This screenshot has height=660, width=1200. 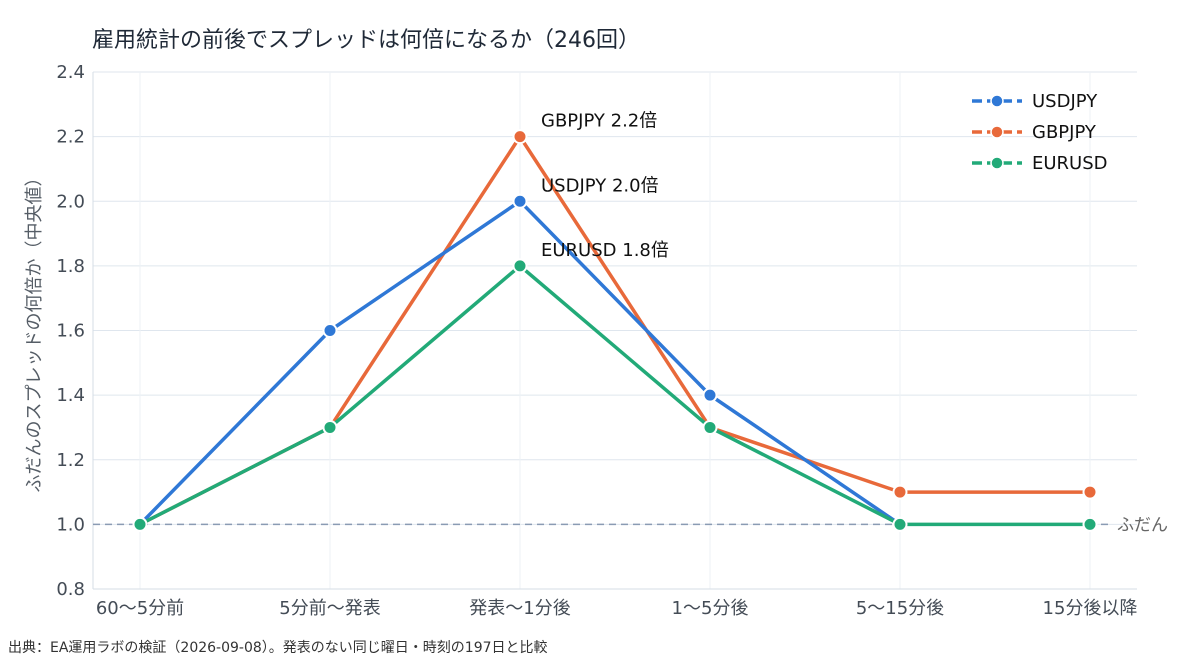 What do you see at coordinates (329, 608) in the screenshot?
I see `x-tick-label: 5分前〜発表` at bounding box center [329, 608].